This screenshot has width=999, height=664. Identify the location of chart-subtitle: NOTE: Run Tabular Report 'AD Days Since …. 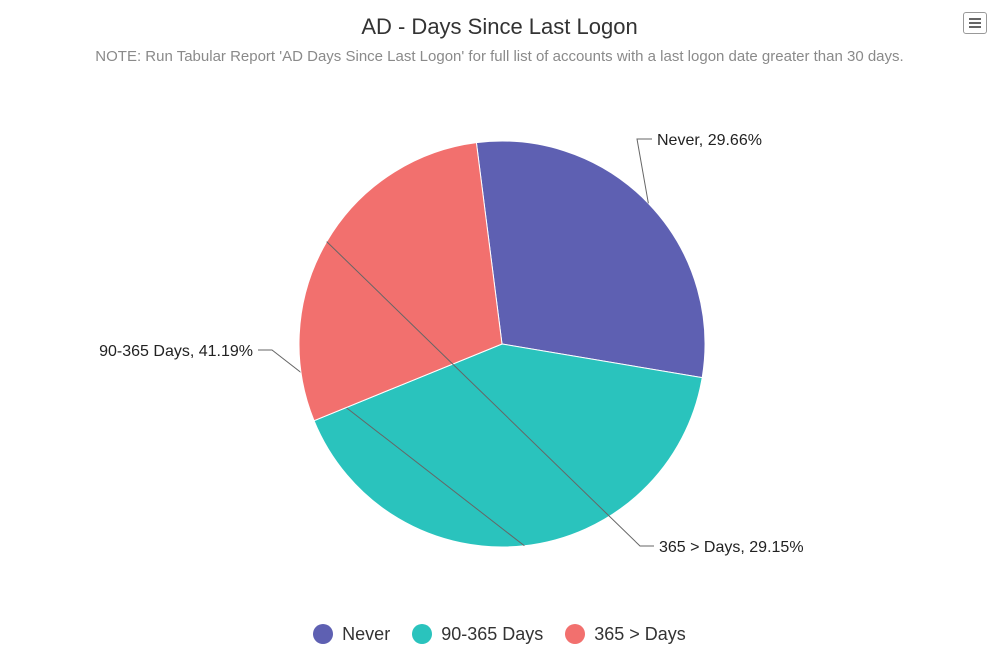
(499, 56).